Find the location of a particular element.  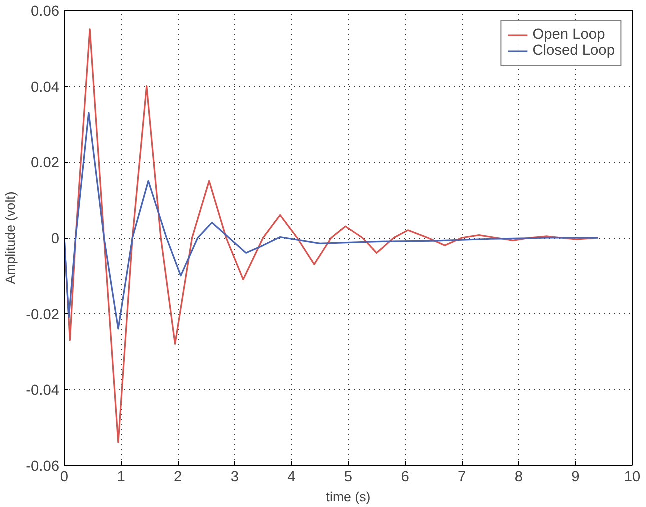

y-tick-label: 0.04 is located at coordinates (45, 88).